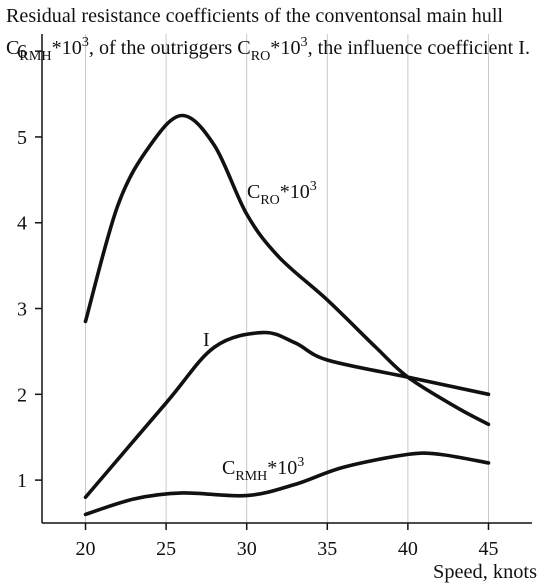  Describe the element at coordinates (22, 395) in the screenshot. I see `y-tick-label: 2` at that location.